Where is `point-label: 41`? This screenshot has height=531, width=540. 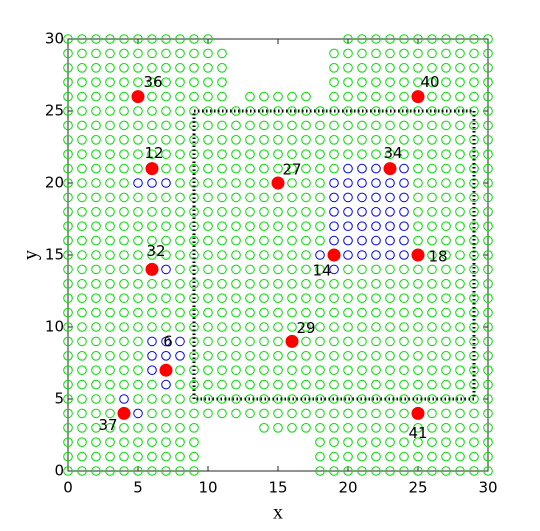 point-label: 41 is located at coordinates (417, 433).